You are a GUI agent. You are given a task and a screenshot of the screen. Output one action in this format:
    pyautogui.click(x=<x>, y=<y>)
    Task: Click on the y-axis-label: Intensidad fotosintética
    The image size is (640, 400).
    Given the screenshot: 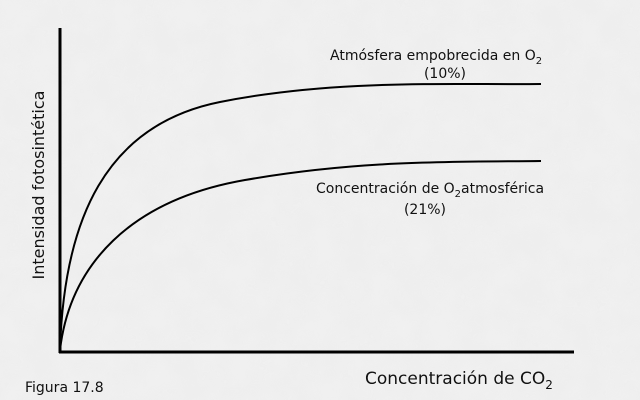 What is the action you would take?
    pyautogui.click(x=38, y=185)
    